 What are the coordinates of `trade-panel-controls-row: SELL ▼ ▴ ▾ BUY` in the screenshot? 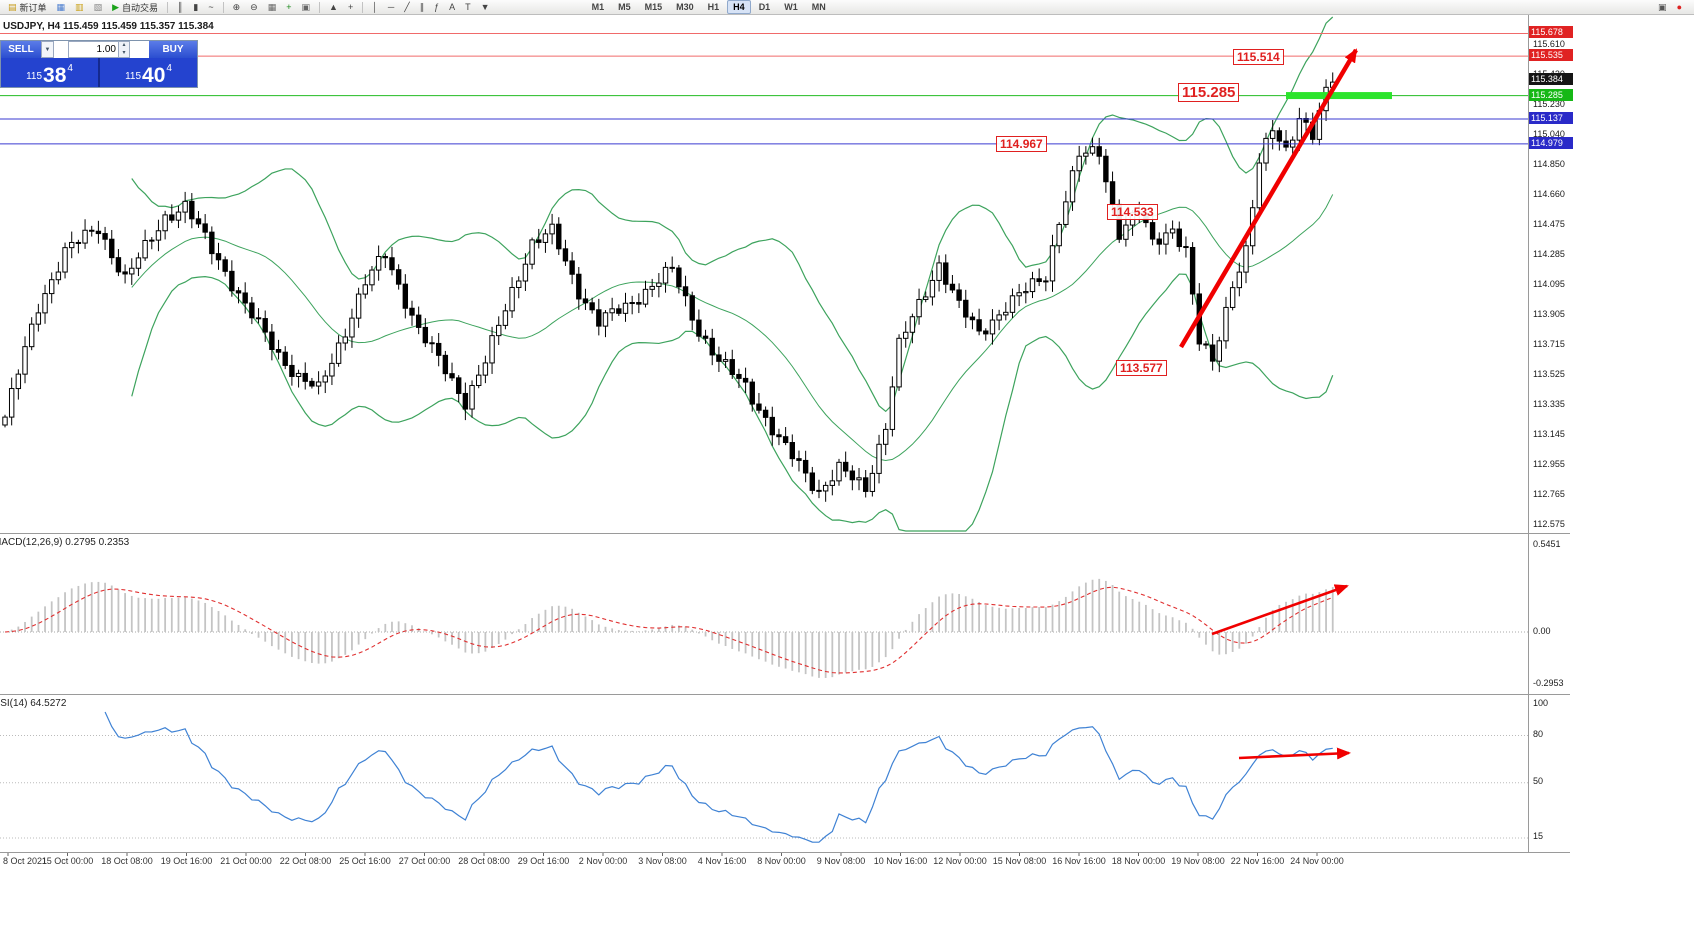 It's located at (99, 49).